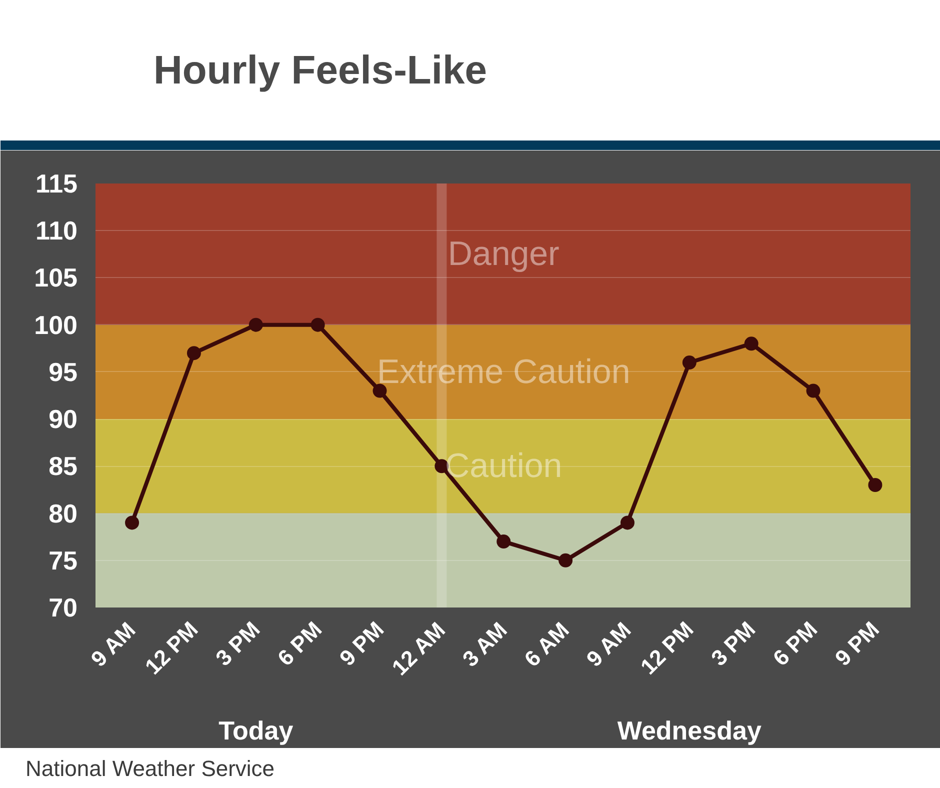  I want to click on text: National Weather Service, so click(150, 768).